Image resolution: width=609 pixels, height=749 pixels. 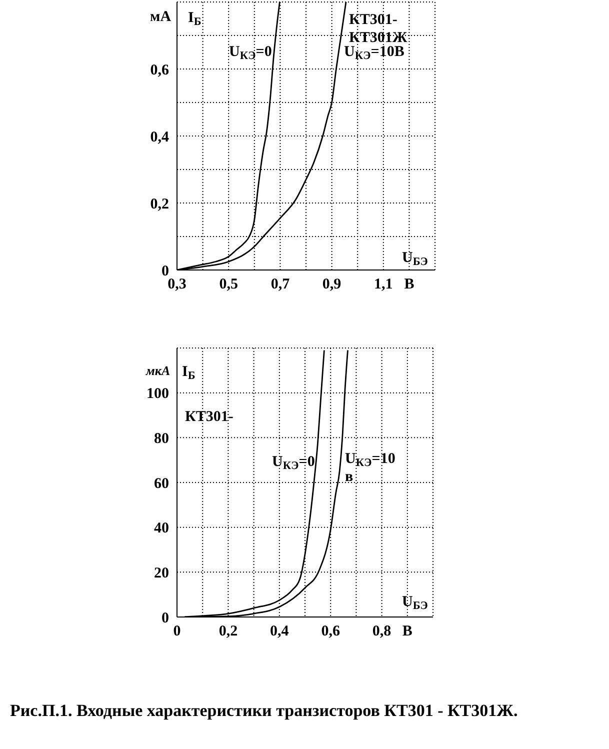 I want to click on y-tick-label: 0,2, so click(x=159, y=204).